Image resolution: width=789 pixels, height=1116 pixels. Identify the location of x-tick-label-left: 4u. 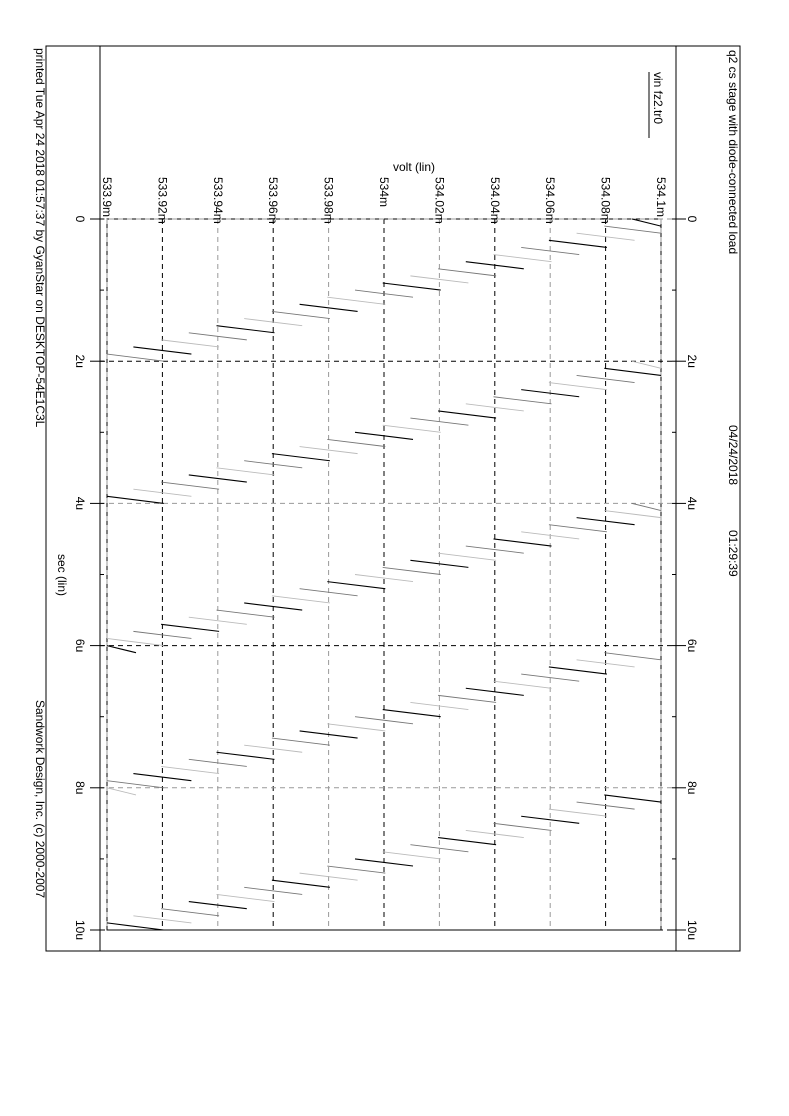
(80, 503).